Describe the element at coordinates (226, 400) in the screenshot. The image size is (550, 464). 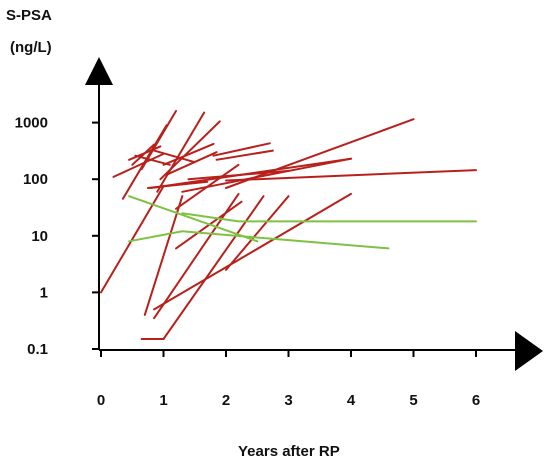
I see `x-tick-label-2: 2` at that location.